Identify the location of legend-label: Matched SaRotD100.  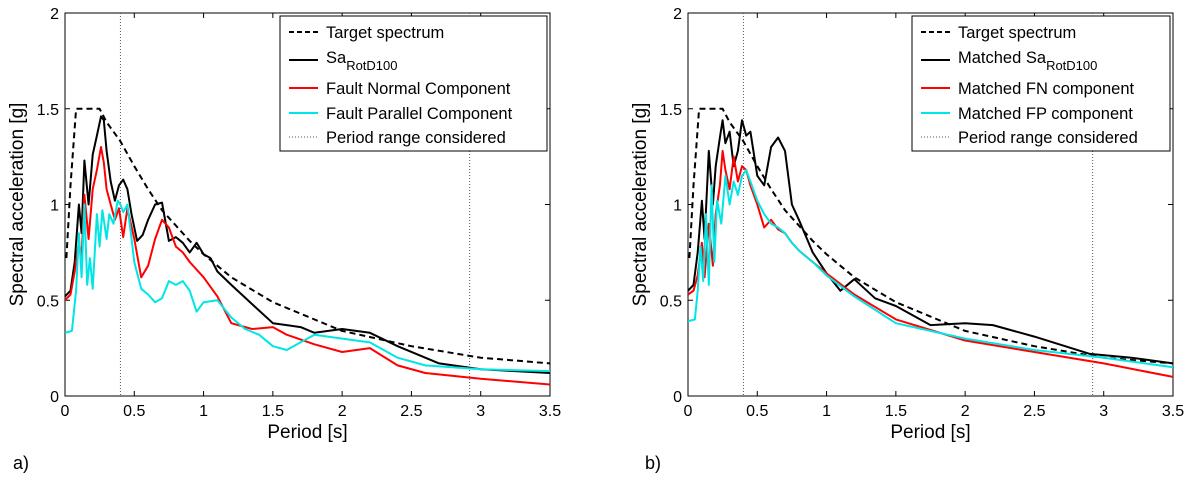
(1027, 61).